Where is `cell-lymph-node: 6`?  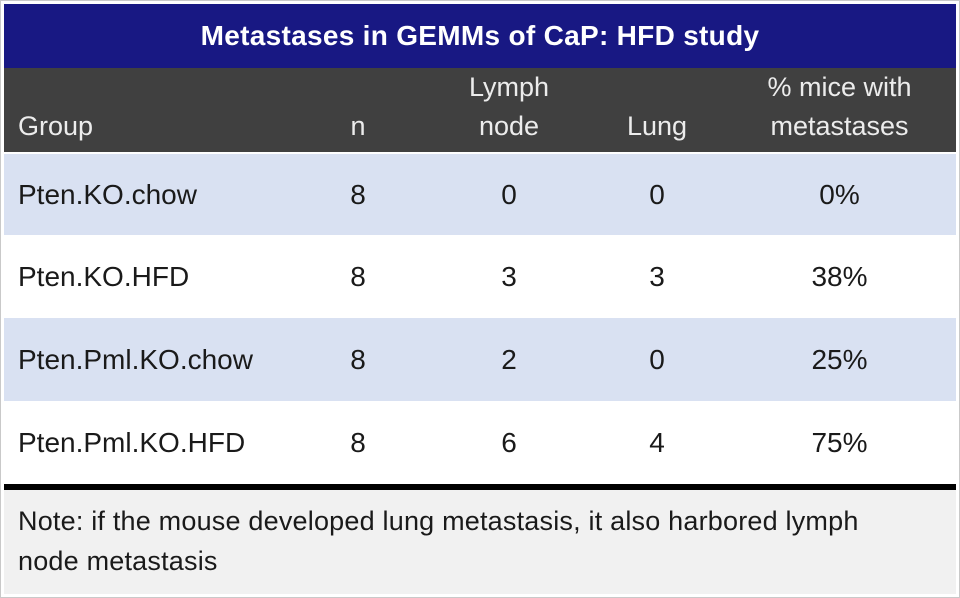
cell-lymph-node: 6 is located at coordinates (509, 442).